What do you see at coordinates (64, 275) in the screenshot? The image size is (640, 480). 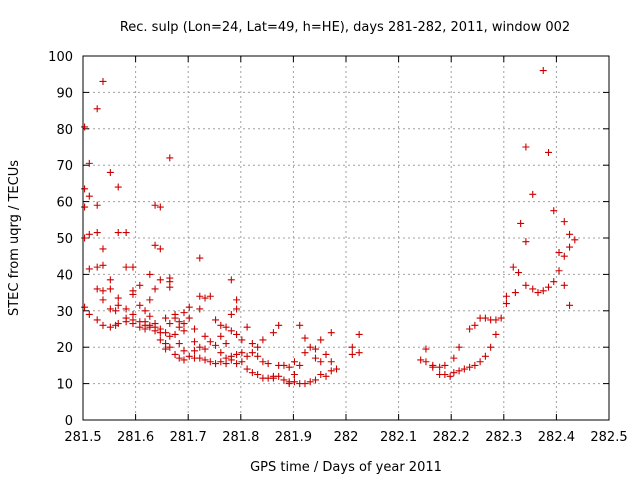 I see `y-tick-label: 40` at bounding box center [64, 275].